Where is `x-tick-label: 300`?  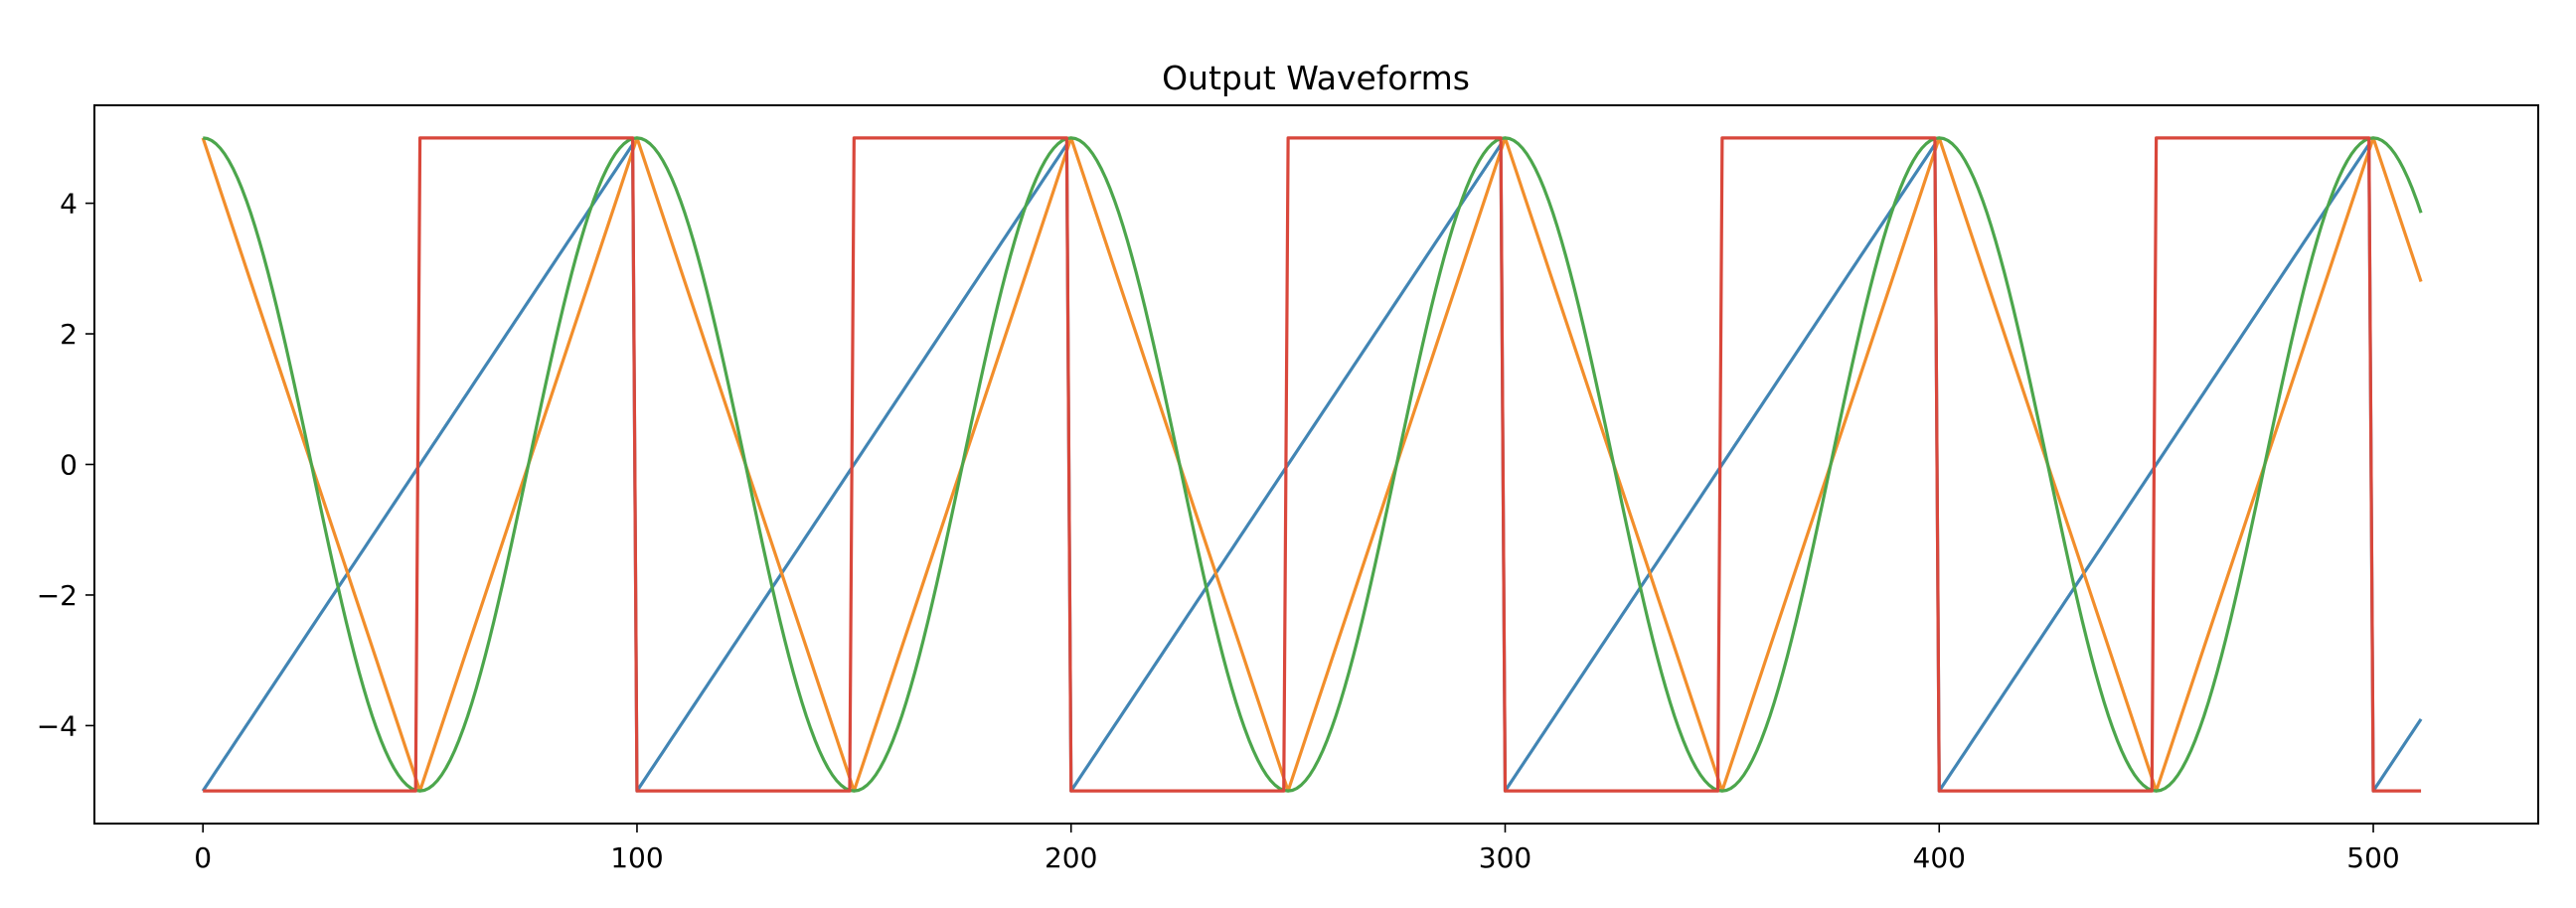 x-tick-label: 300 is located at coordinates (1505, 857).